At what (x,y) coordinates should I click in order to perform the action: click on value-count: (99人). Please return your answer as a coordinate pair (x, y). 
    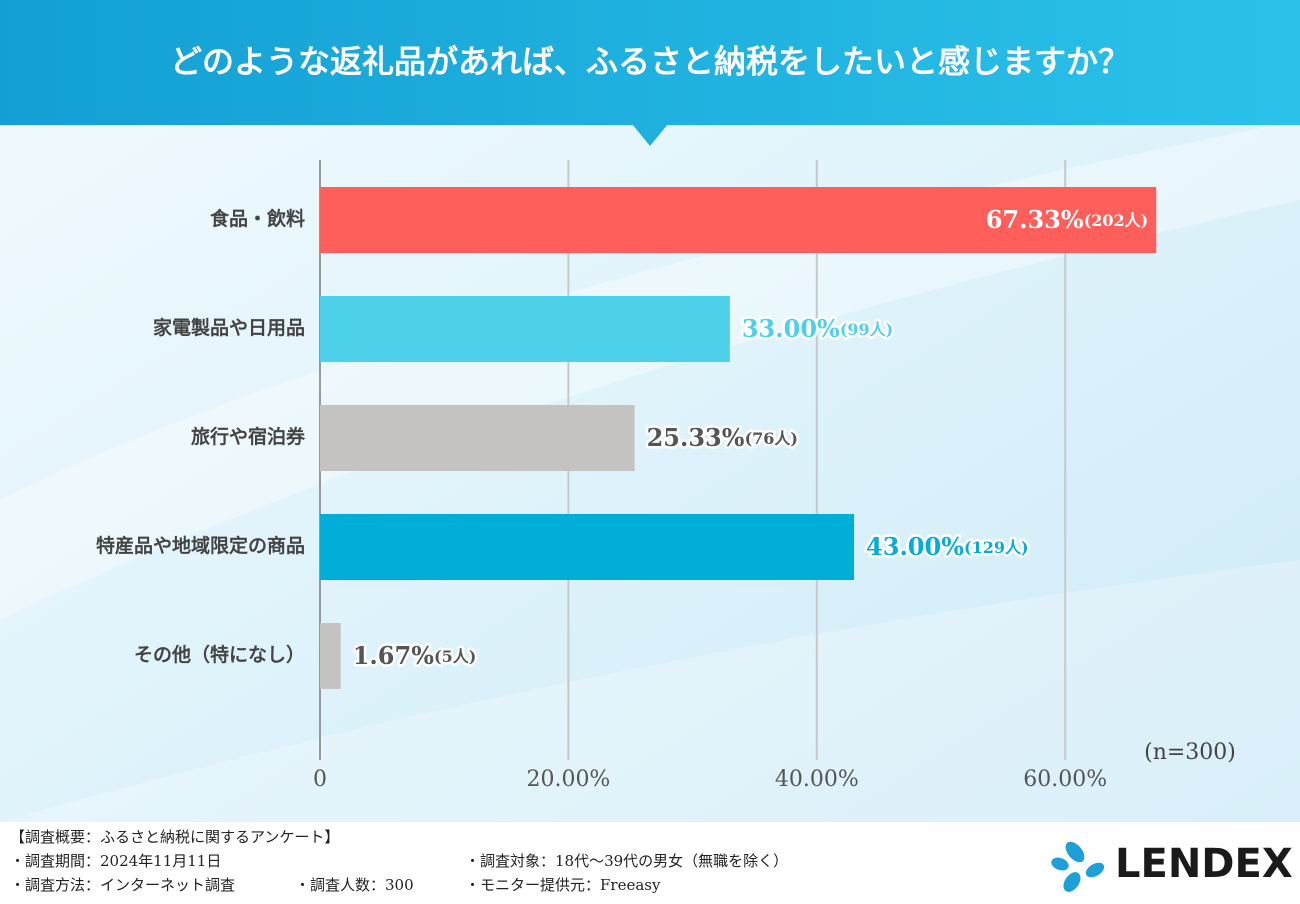
    Looking at the image, I should click on (866, 329).